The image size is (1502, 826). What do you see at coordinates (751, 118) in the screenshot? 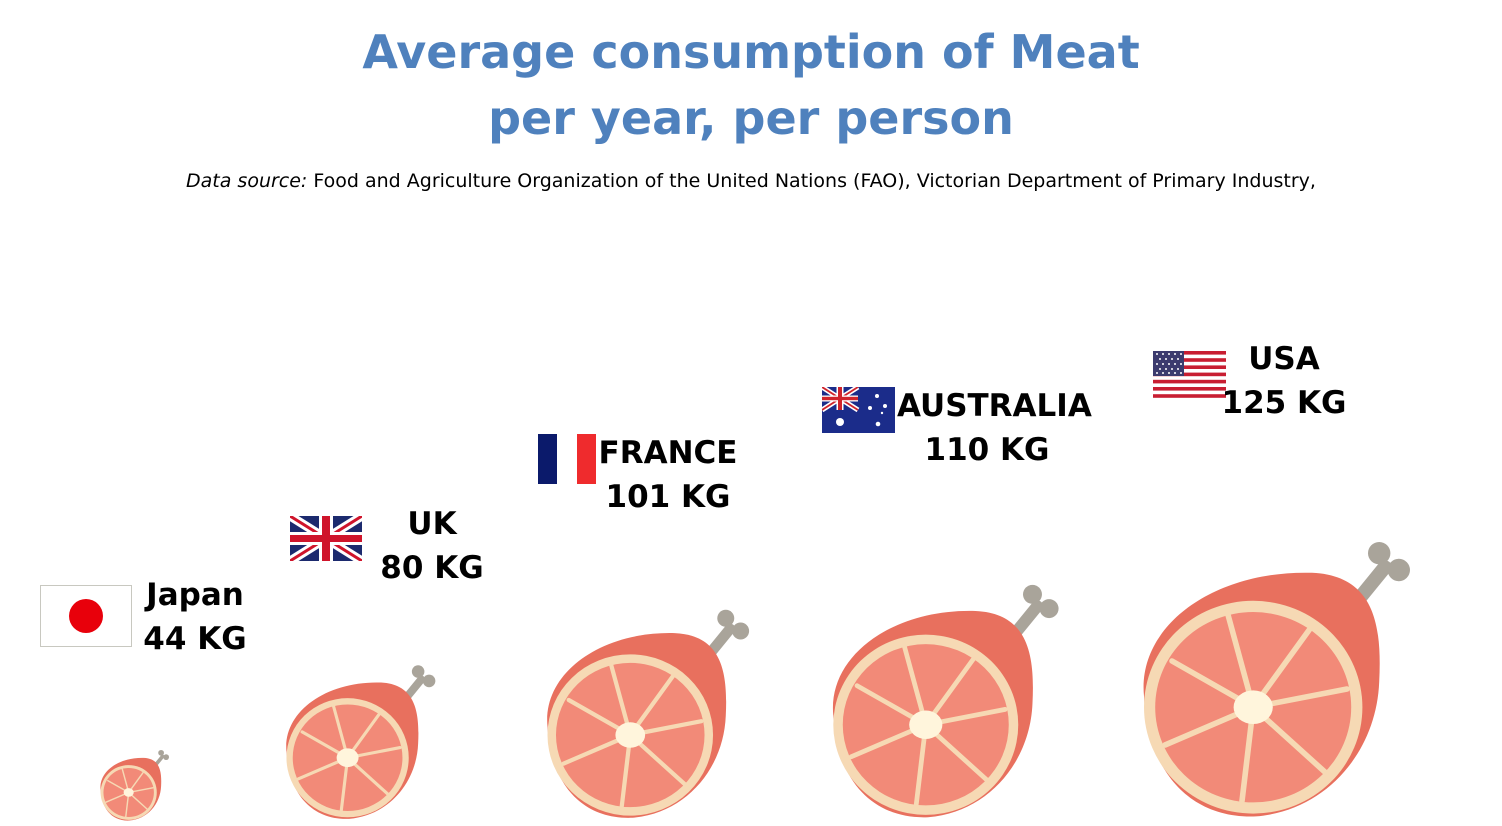
I see `chart-title-line-2: per year, per person` at bounding box center [751, 118].